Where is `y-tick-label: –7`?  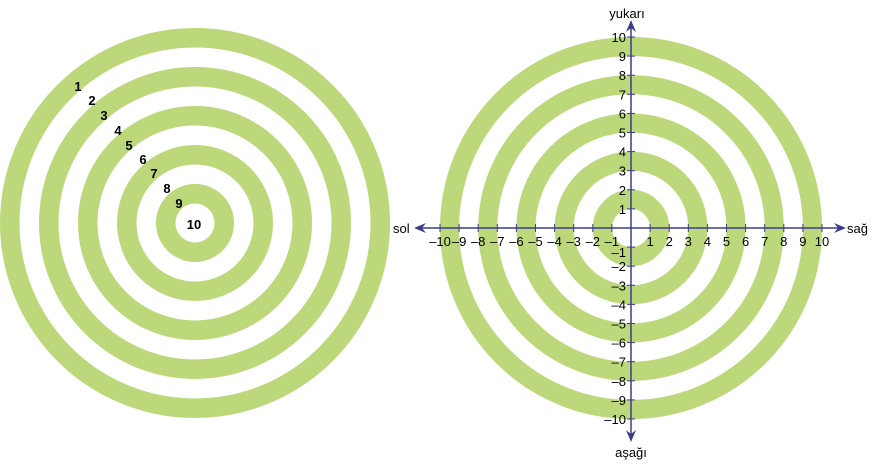
y-tick-label: –7 is located at coordinates (619, 362).